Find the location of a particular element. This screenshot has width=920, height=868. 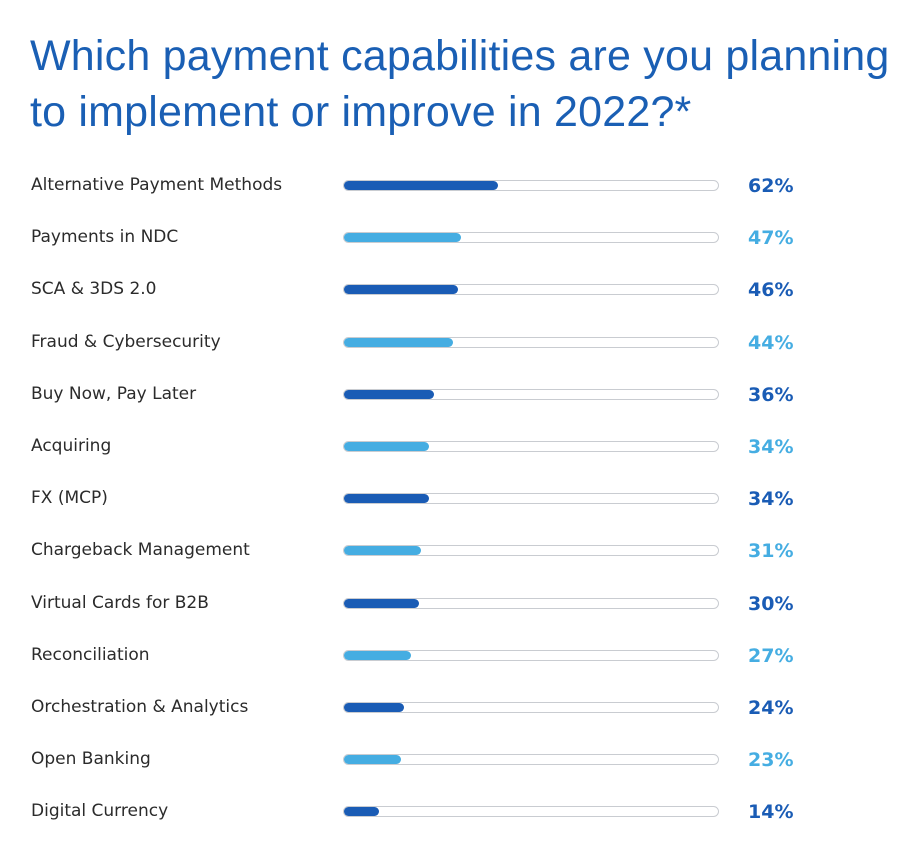

category-label: Reconciliation is located at coordinates (90, 655).